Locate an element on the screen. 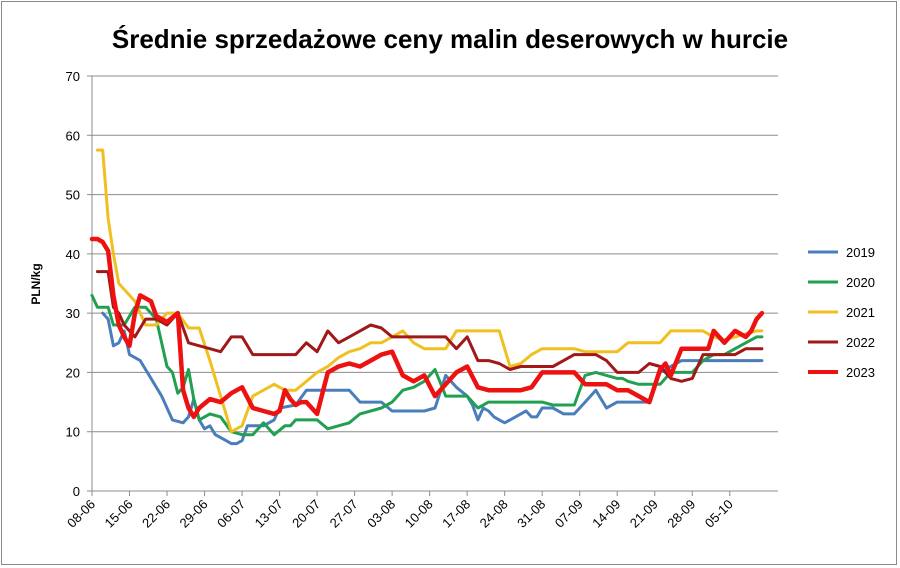  x-tick-label: 03-08 is located at coordinates (381, 514).